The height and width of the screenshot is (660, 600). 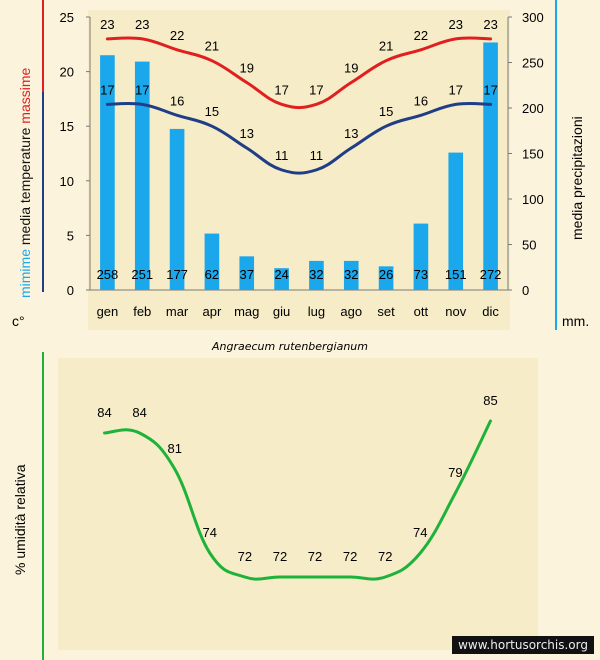 What do you see at coordinates (177, 274) in the screenshot?
I see `precip-label: 177` at bounding box center [177, 274].